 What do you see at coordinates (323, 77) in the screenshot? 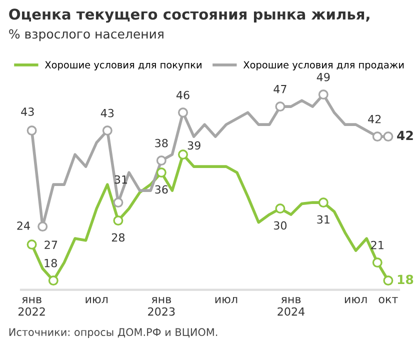
I see `data-label: 49` at bounding box center [323, 77].